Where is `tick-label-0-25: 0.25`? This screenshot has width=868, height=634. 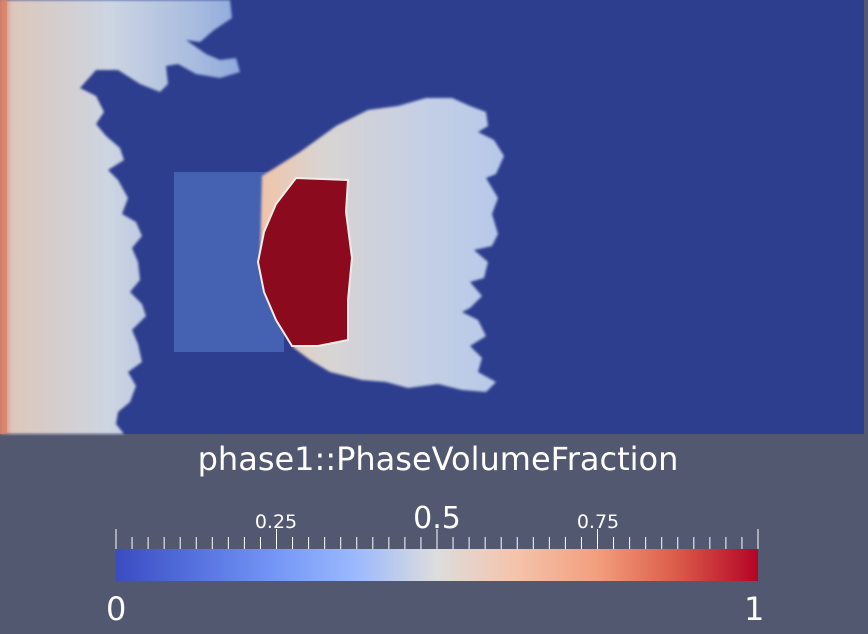 tick-label-0-25: 0.25 is located at coordinates (276, 522).